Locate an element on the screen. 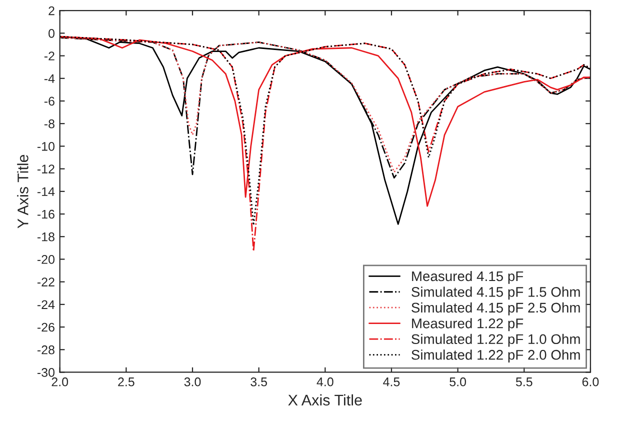 The image size is (617, 423). y-tick-label: -10 is located at coordinates (45, 146).